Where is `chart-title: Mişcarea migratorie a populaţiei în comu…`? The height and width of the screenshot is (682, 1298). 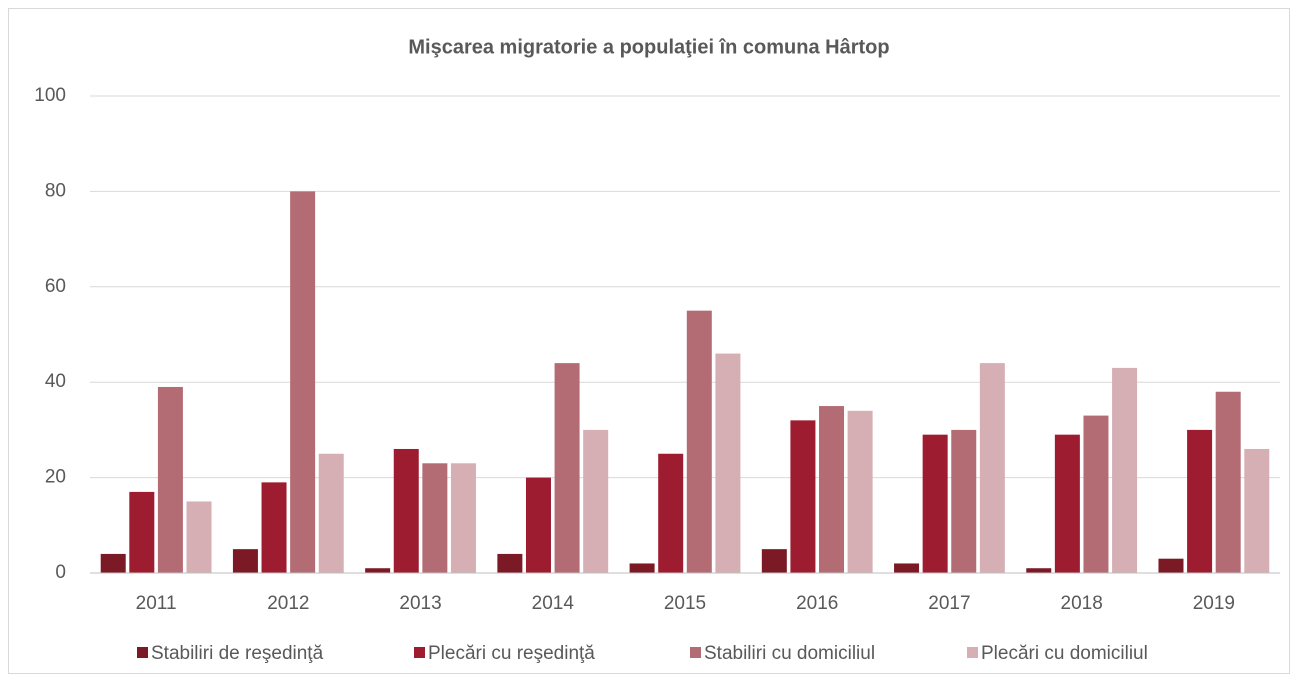
chart-title: Mişcarea migratorie a populaţiei în comu… is located at coordinates (648, 47).